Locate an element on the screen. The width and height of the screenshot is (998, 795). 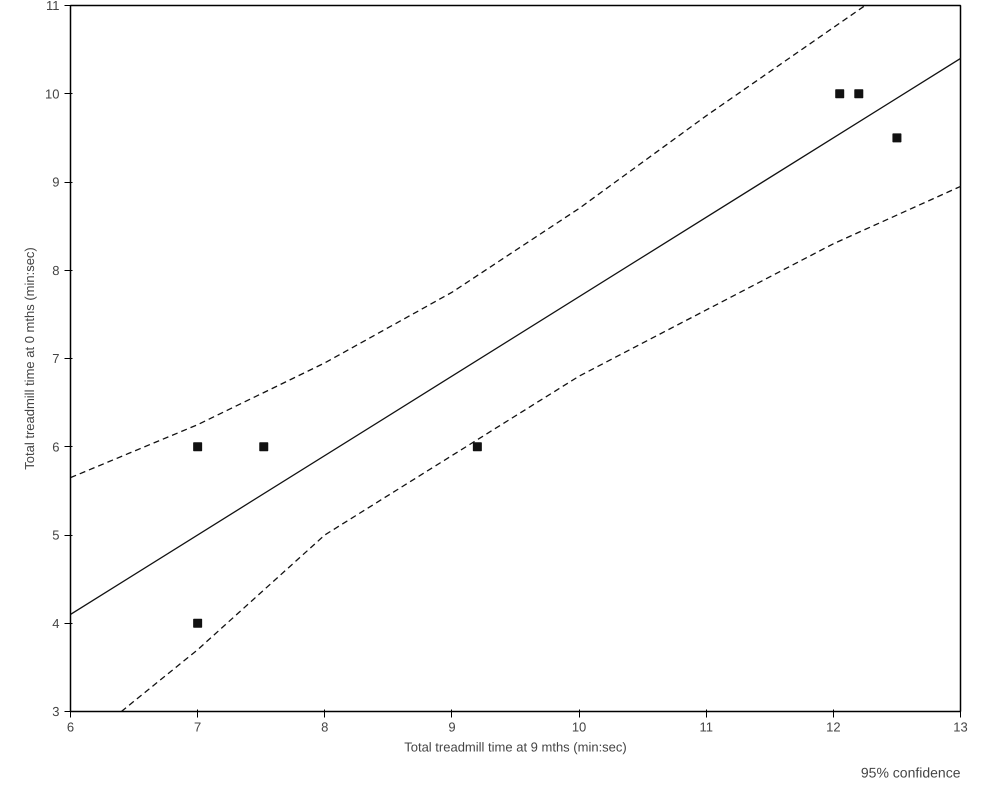
x-tick-label: 10 is located at coordinates (579, 727).